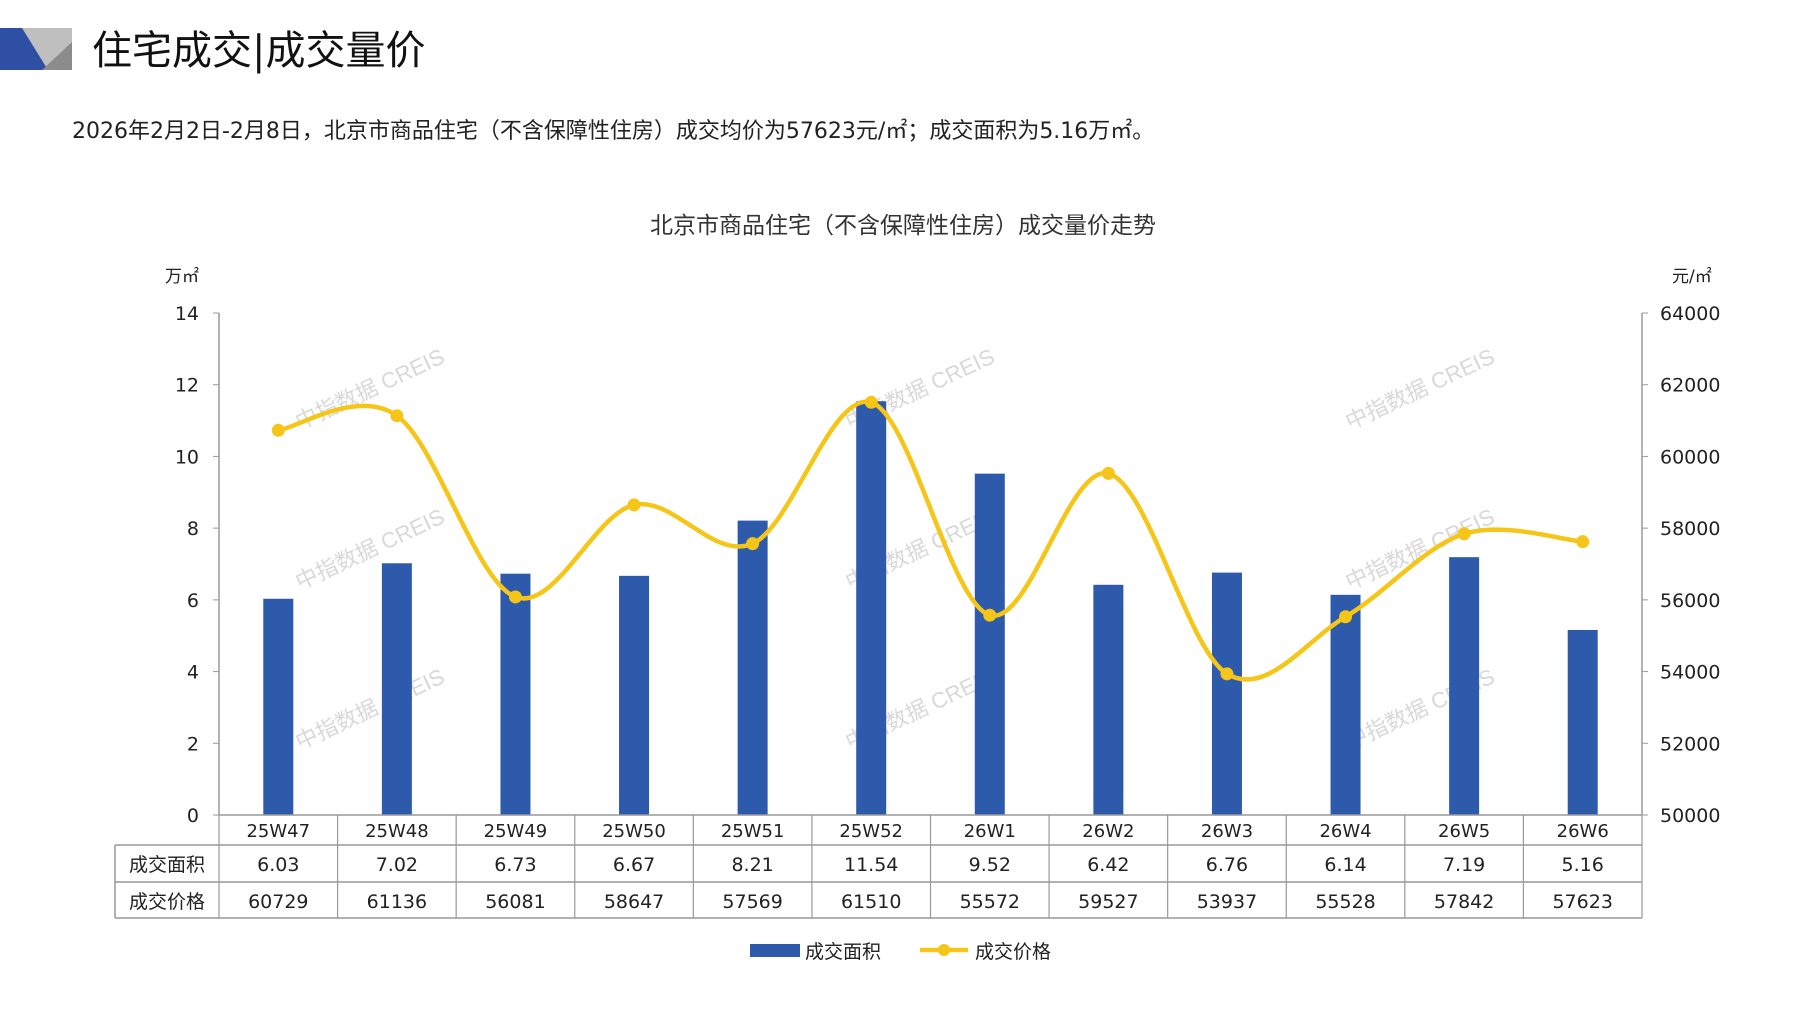 The width and height of the screenshot is (1797, 1010). What do you see at coordinates (871, 402) in the screenshot?
I see `price-point-25W52` at bounding box center [871, 402].